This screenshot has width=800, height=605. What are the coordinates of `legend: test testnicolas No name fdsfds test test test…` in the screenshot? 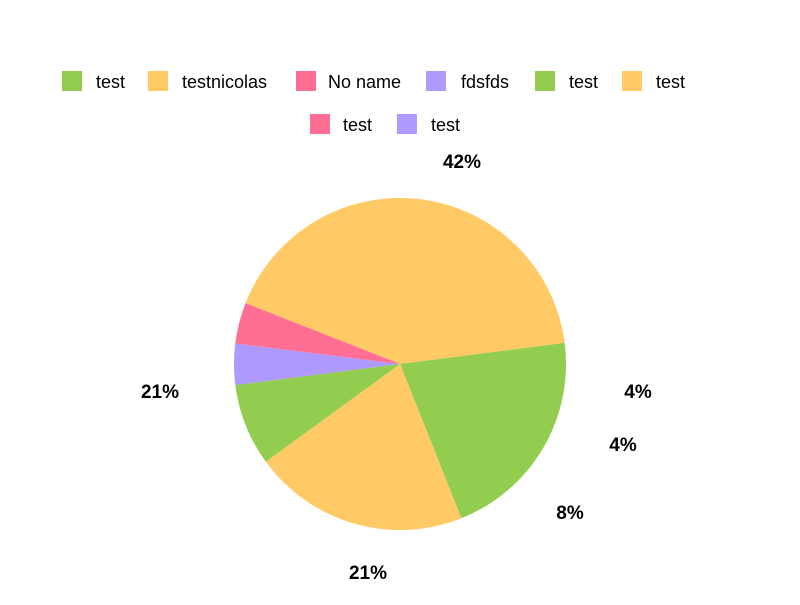 It's located at (373, 103).